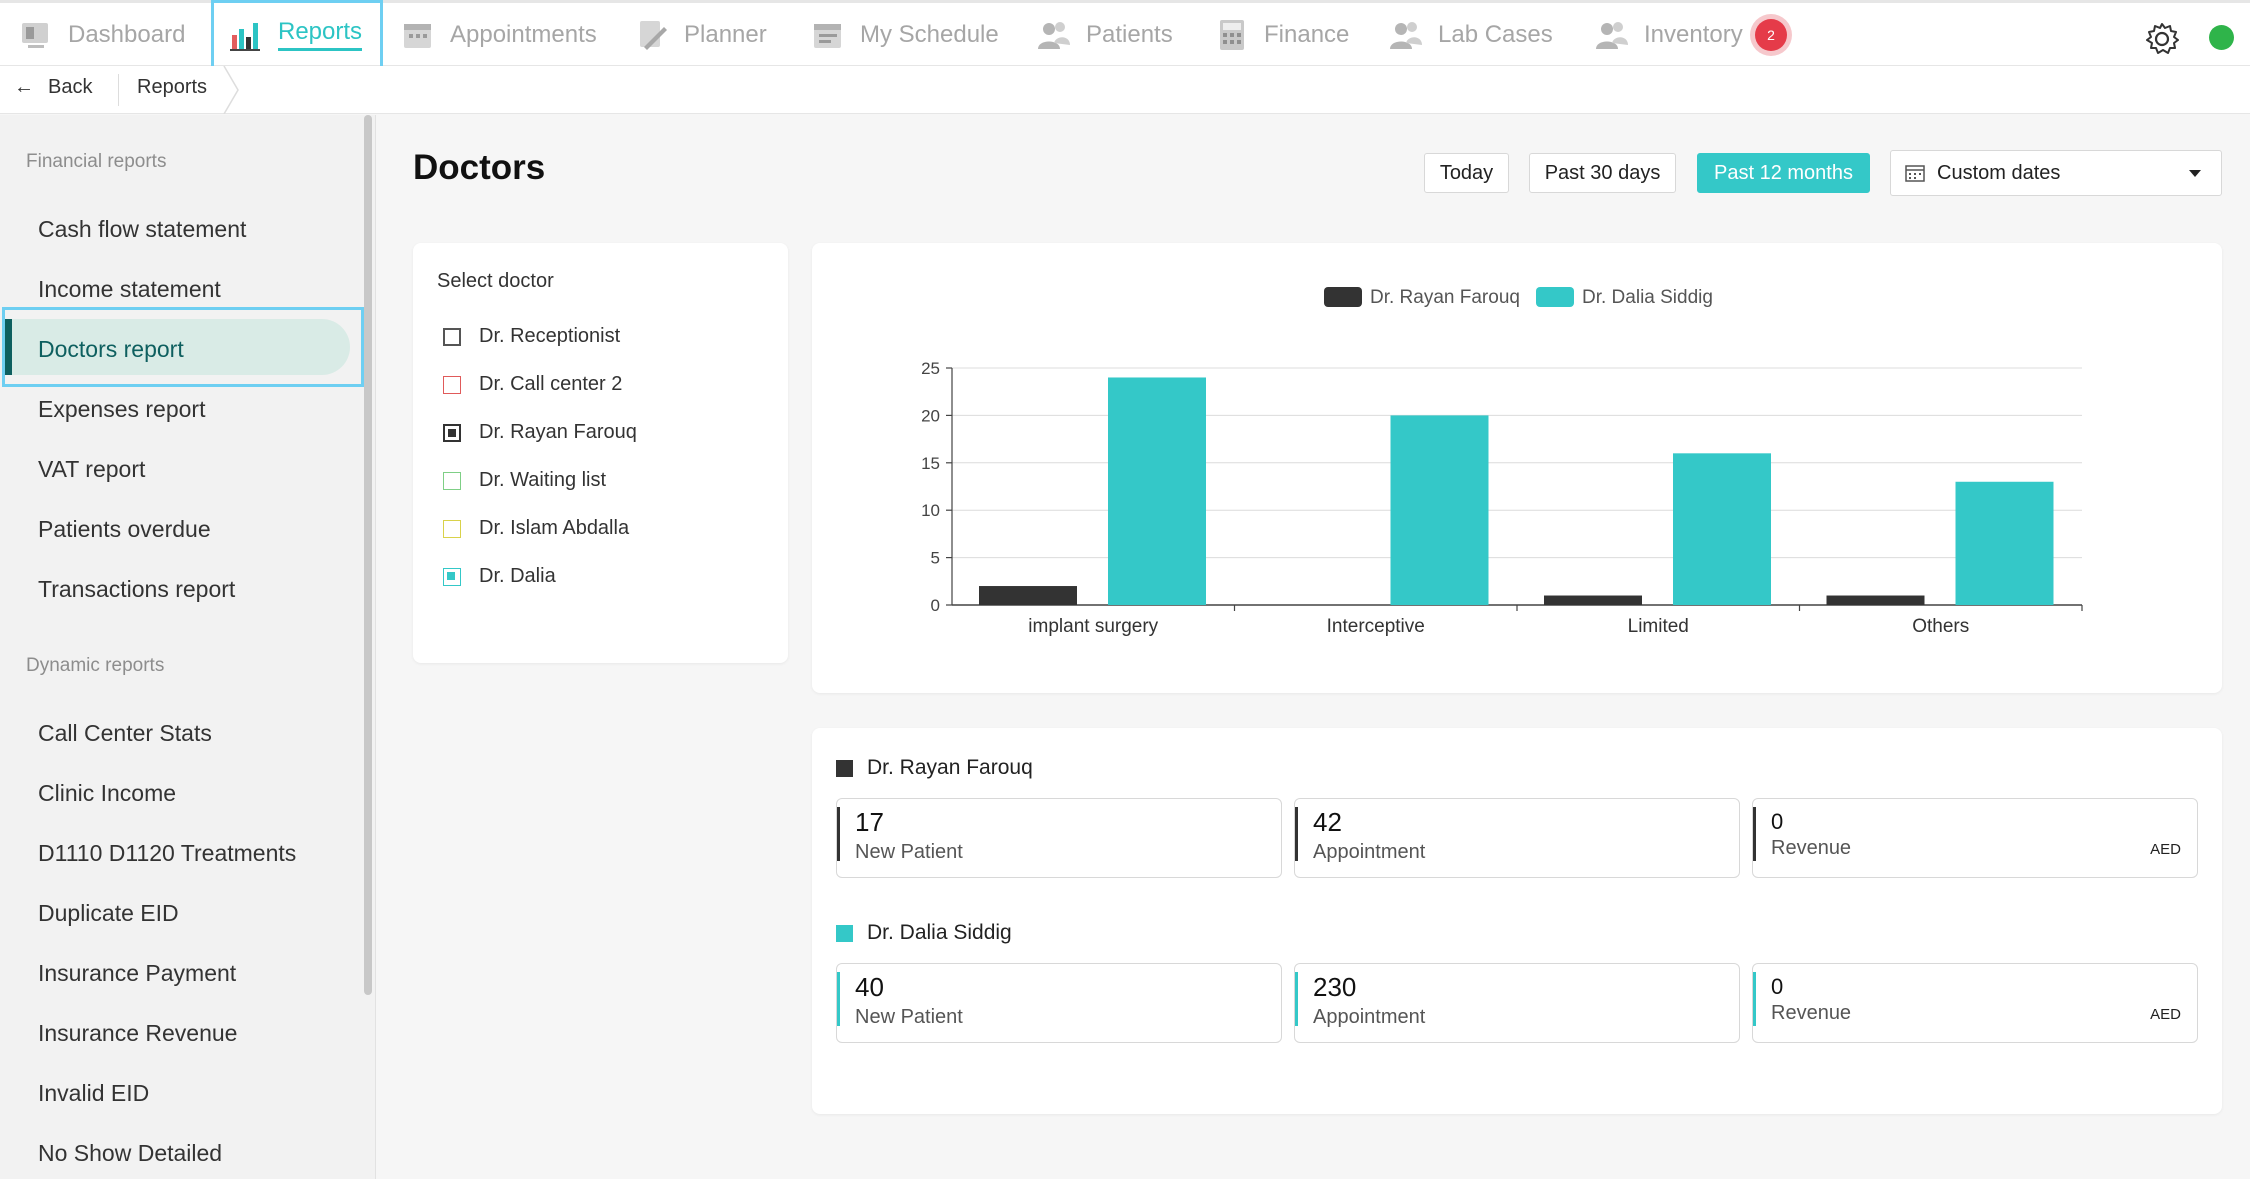  What do you see at coordinates (479, 167) in the screenshot?
I see `page-title: Doctors` at bounding box center [479, 167].